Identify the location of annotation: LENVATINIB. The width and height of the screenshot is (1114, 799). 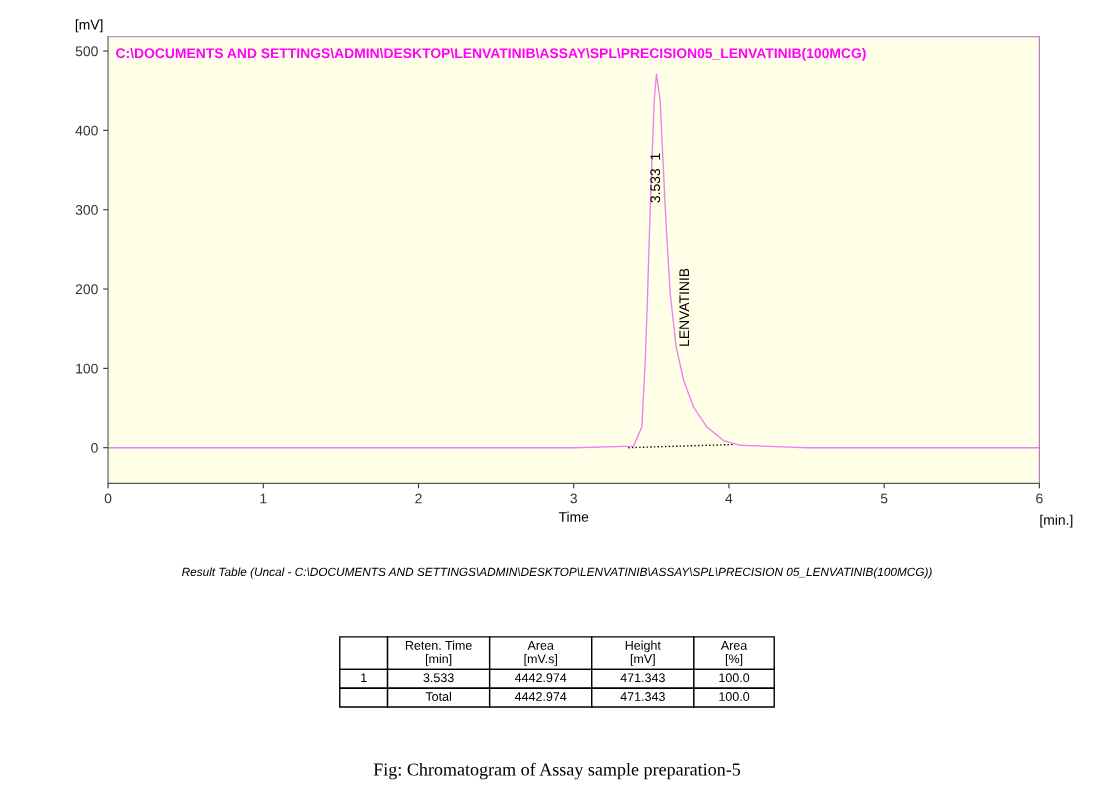
(684, 307).